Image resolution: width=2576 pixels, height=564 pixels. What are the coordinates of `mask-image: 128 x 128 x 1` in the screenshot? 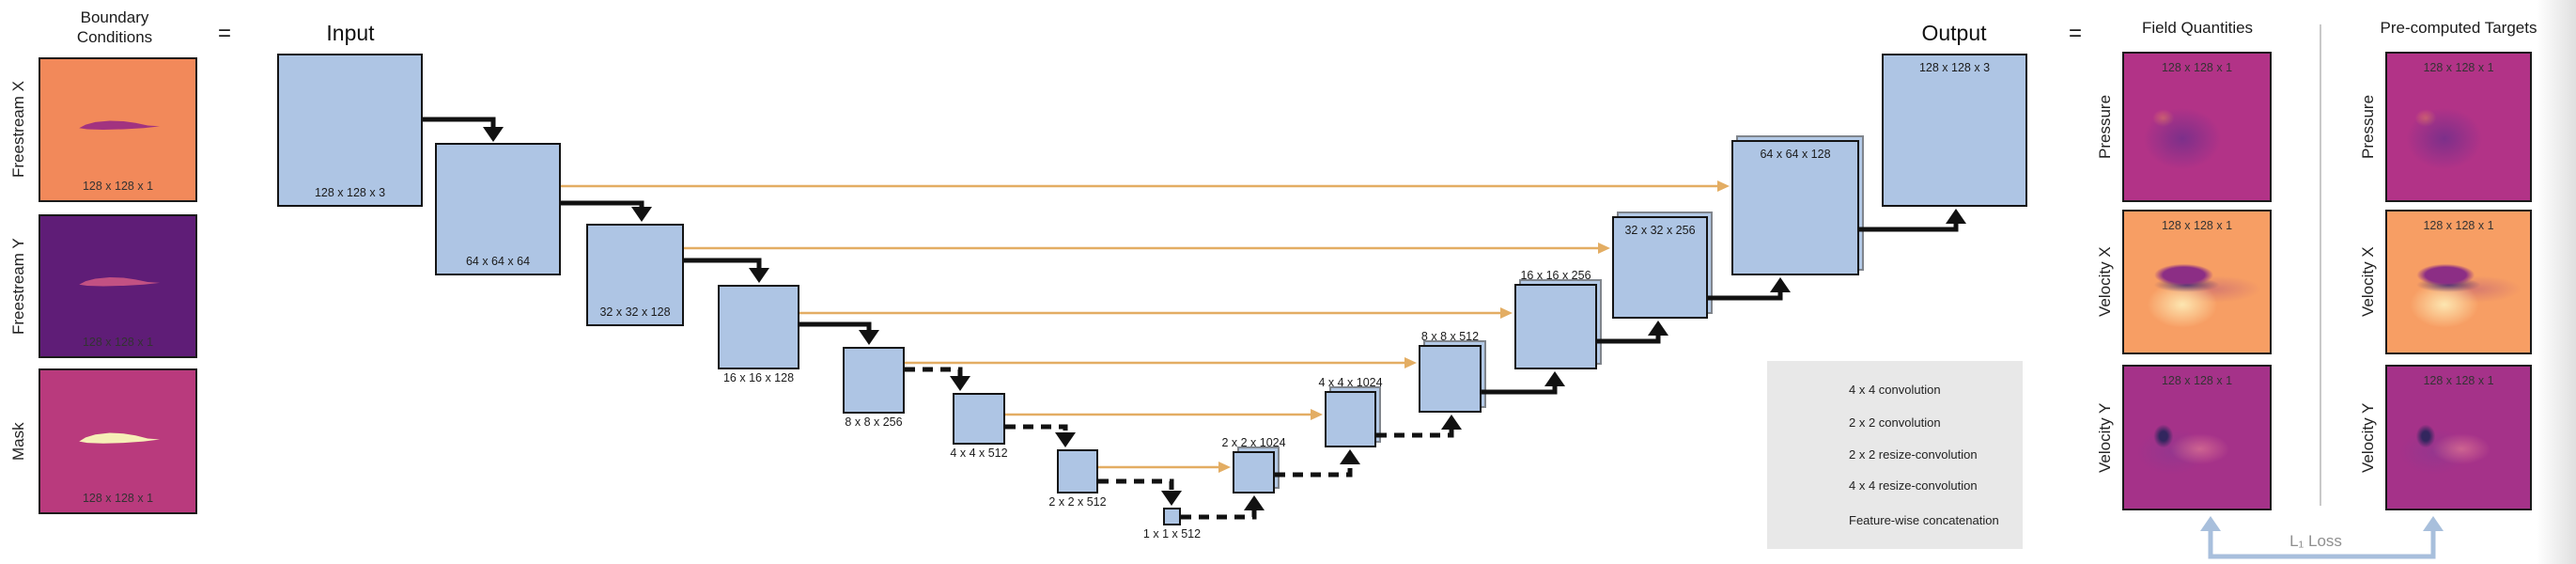 It's located at (118, 441).